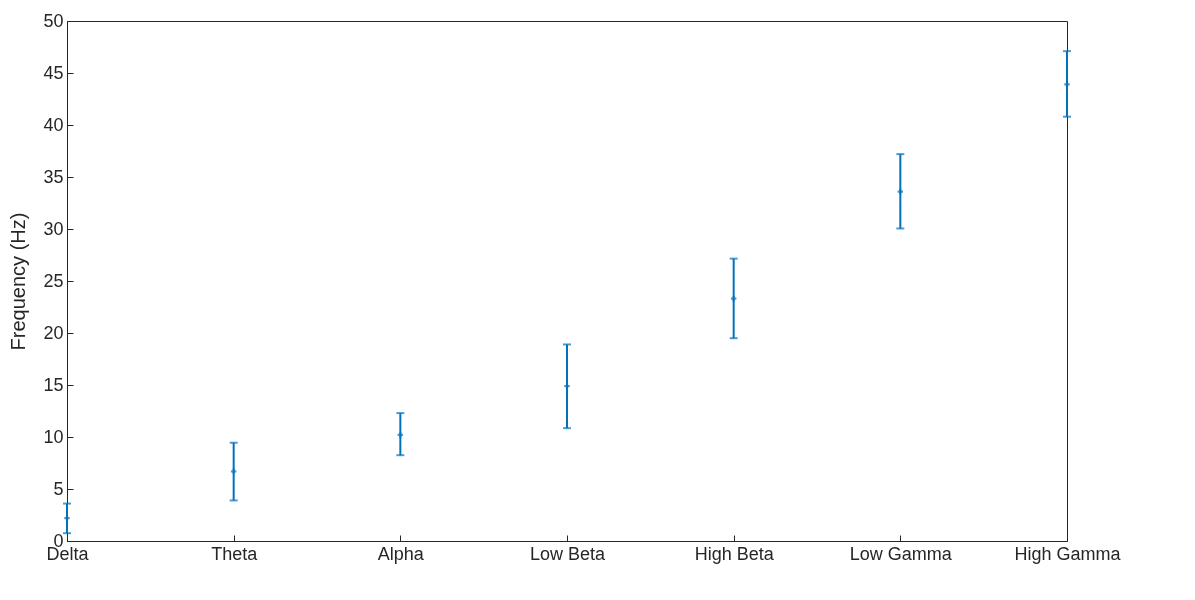 This screenshot has height=600, width=1195. What do you see at coordinates (53, 384) in the screenshot?
I see `y-tick-label: 15` at bounding box center [53, 384].